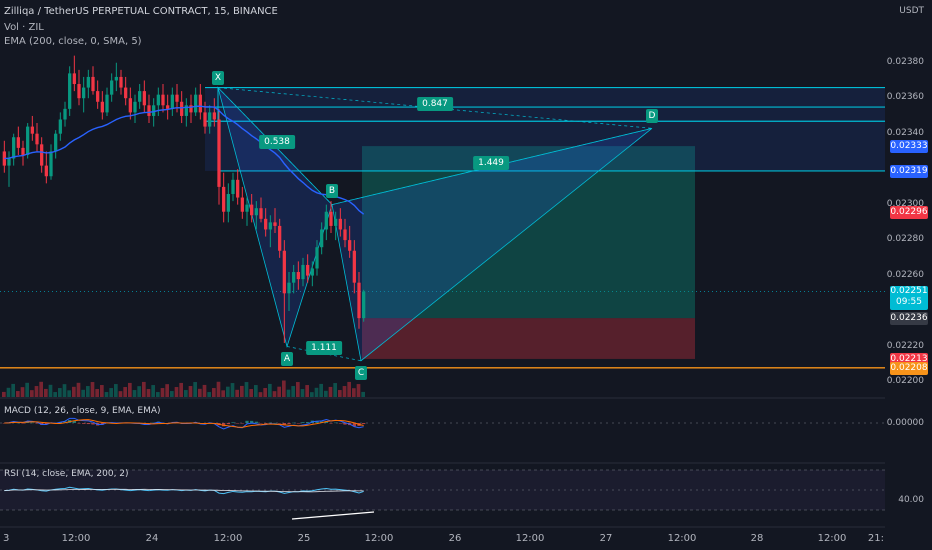  Describe the element at coordinates (333, 515) in the screenshot. I see `rsi-divergence-line` at that location.